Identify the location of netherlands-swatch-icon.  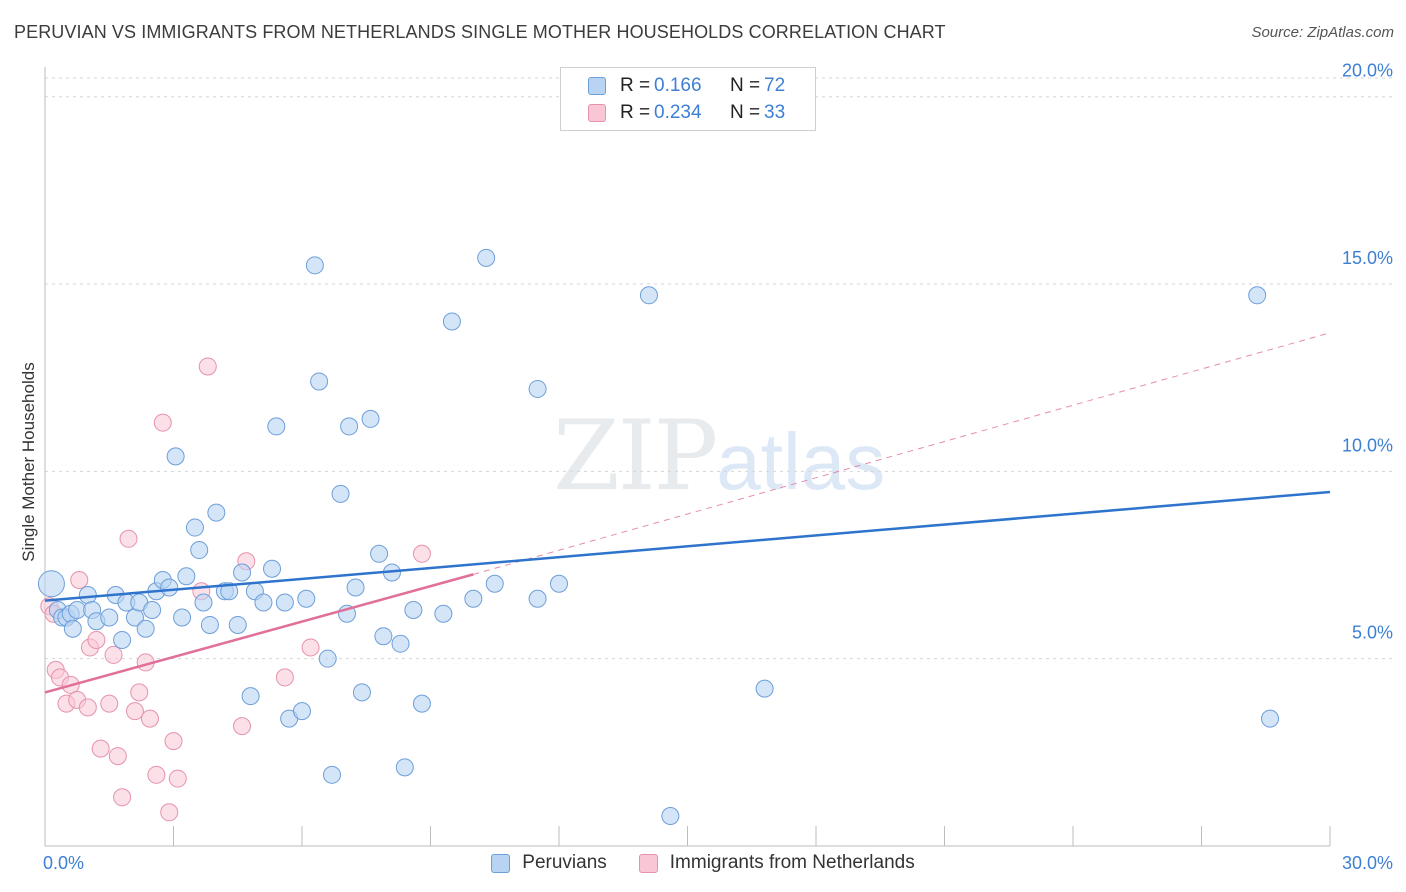
(597, 113).